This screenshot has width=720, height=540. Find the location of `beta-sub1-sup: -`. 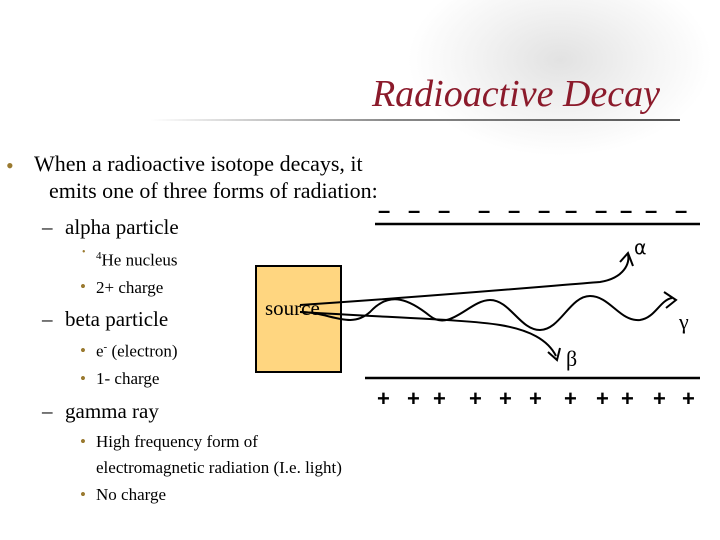

beta-sub1-sup: - is located at coordinates (105, 347).